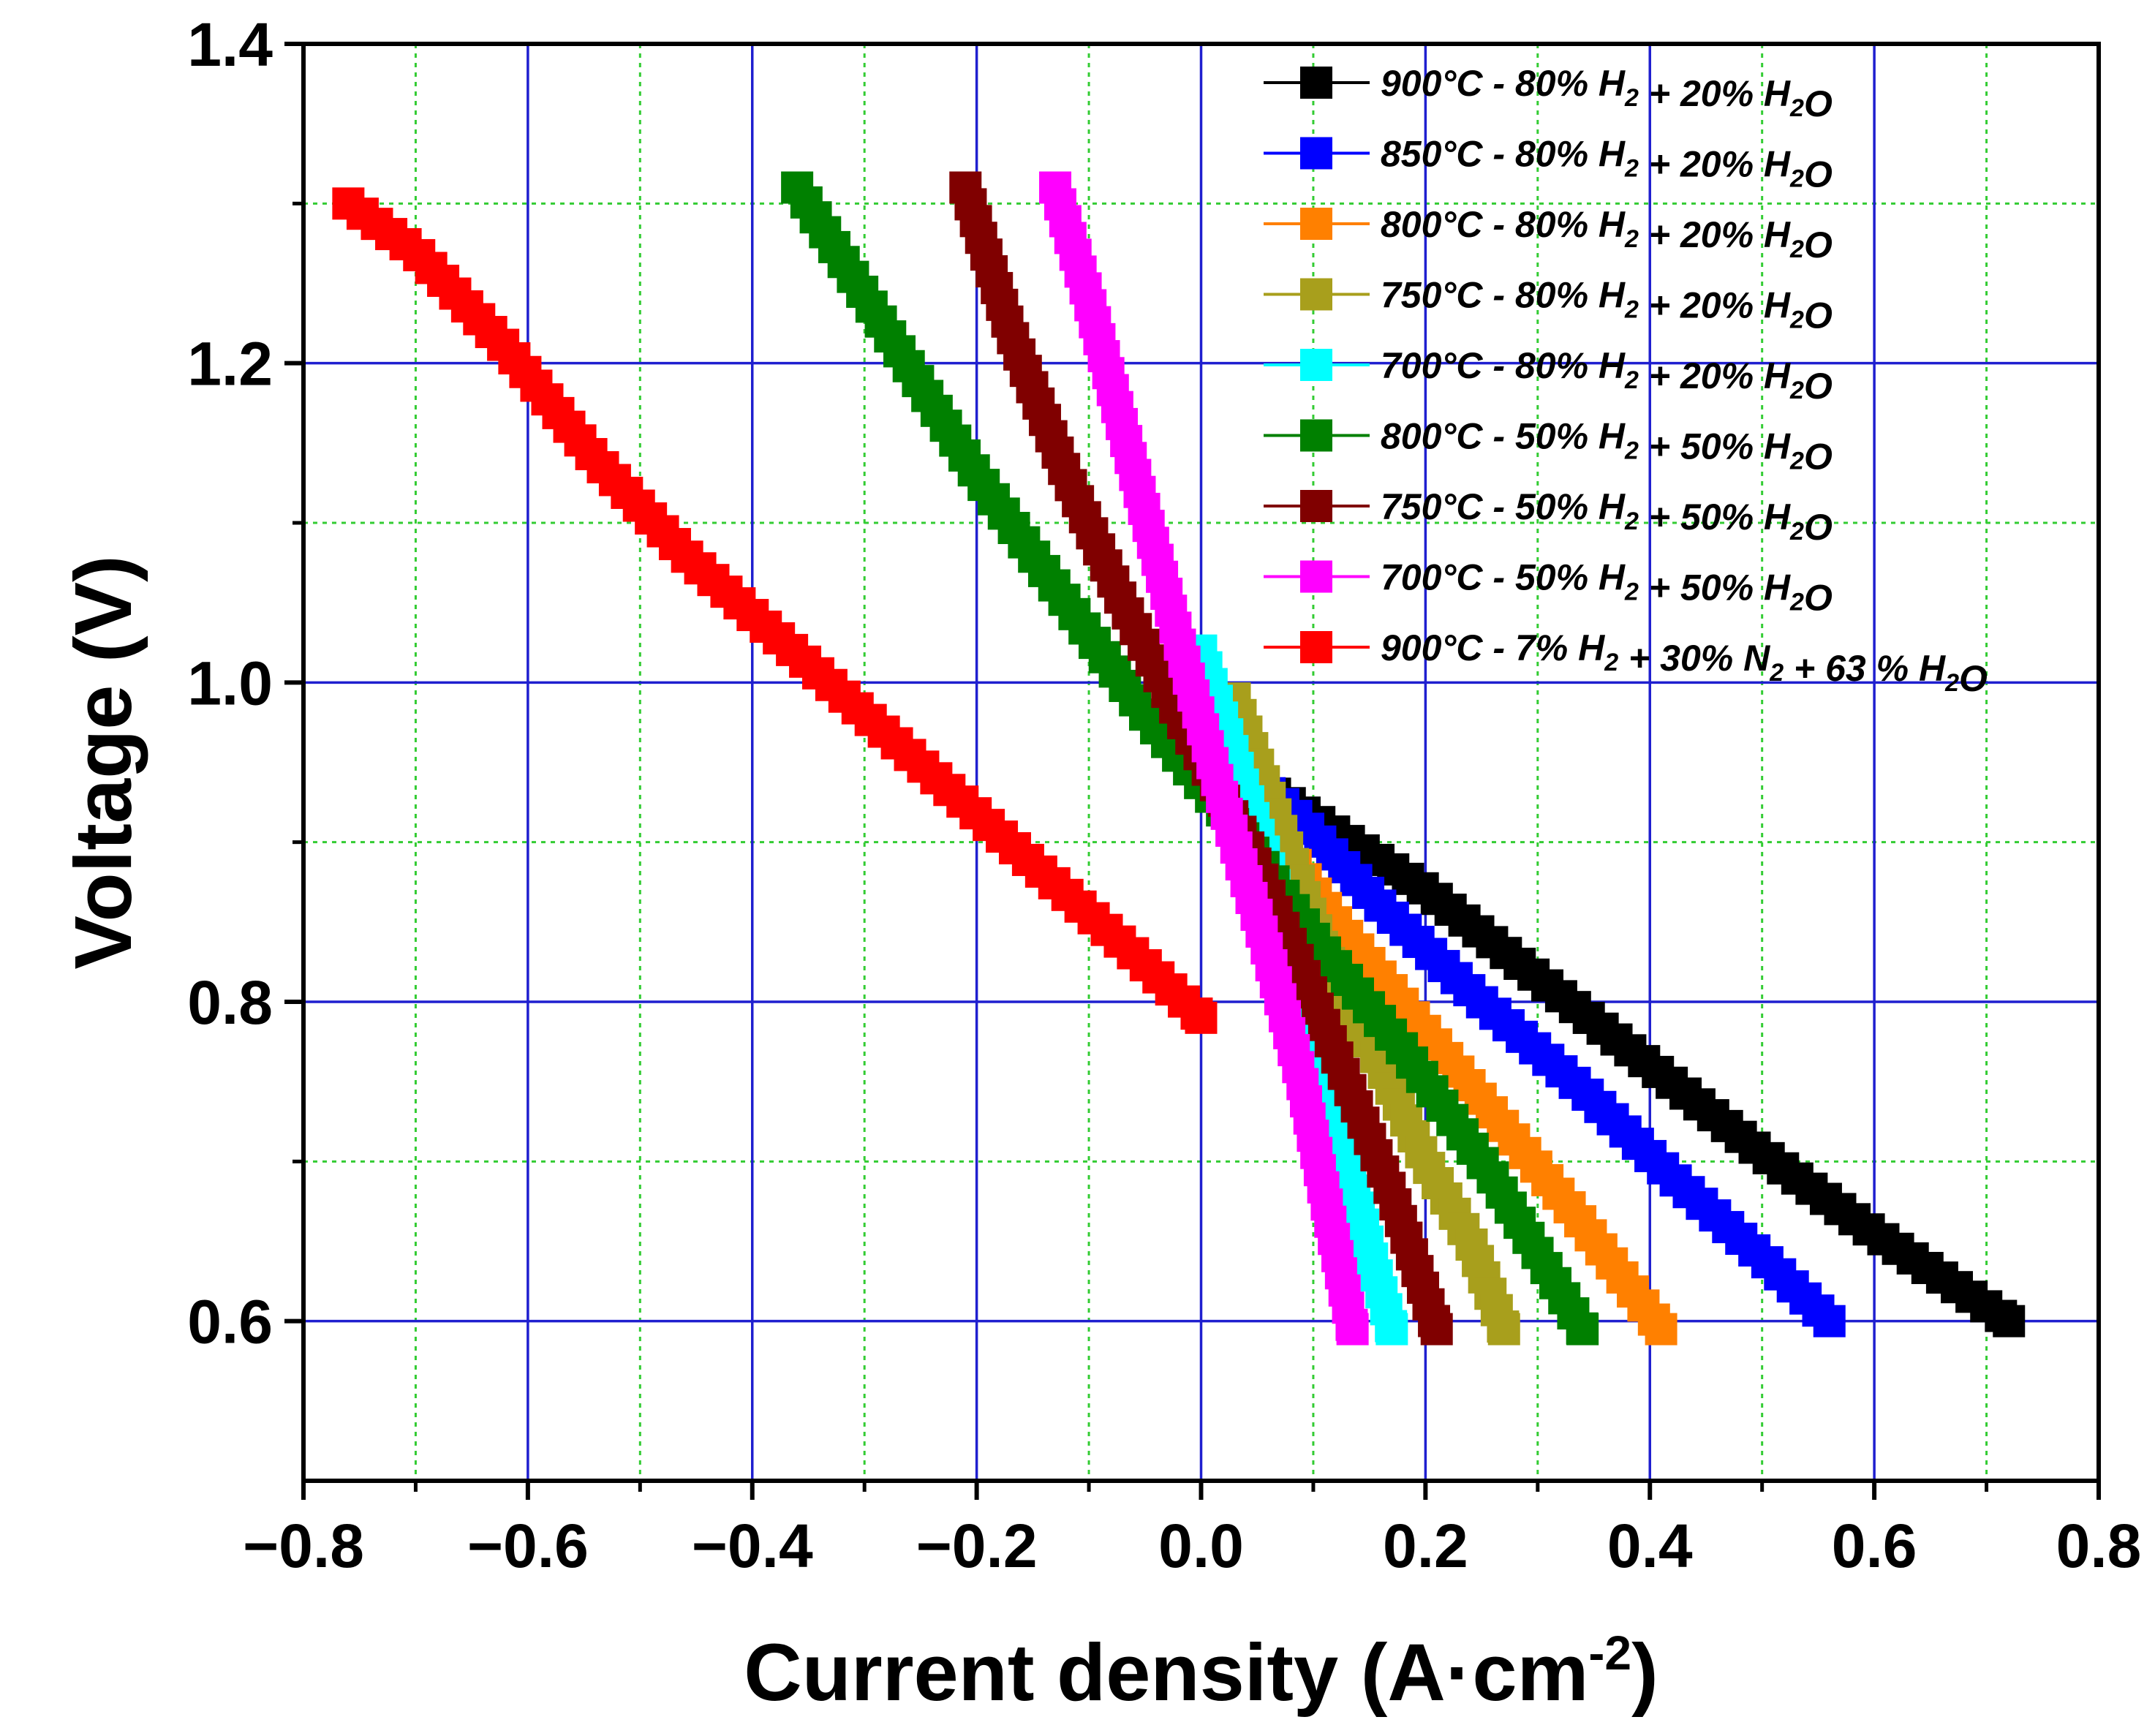 This screenshot has height=1736, width=2155. Describe the element at coordinates (1425, 1546) in the screenshot. I see `x-tick-label: 0.2` at that location.